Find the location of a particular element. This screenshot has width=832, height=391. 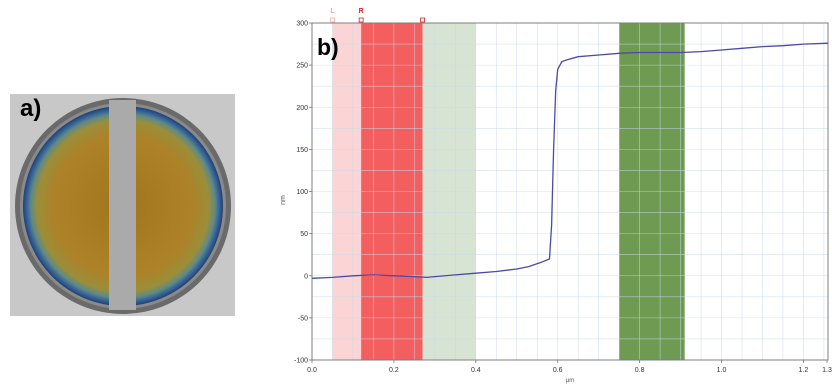

y-tick-label: 250 is located at coordinates (302, 66).